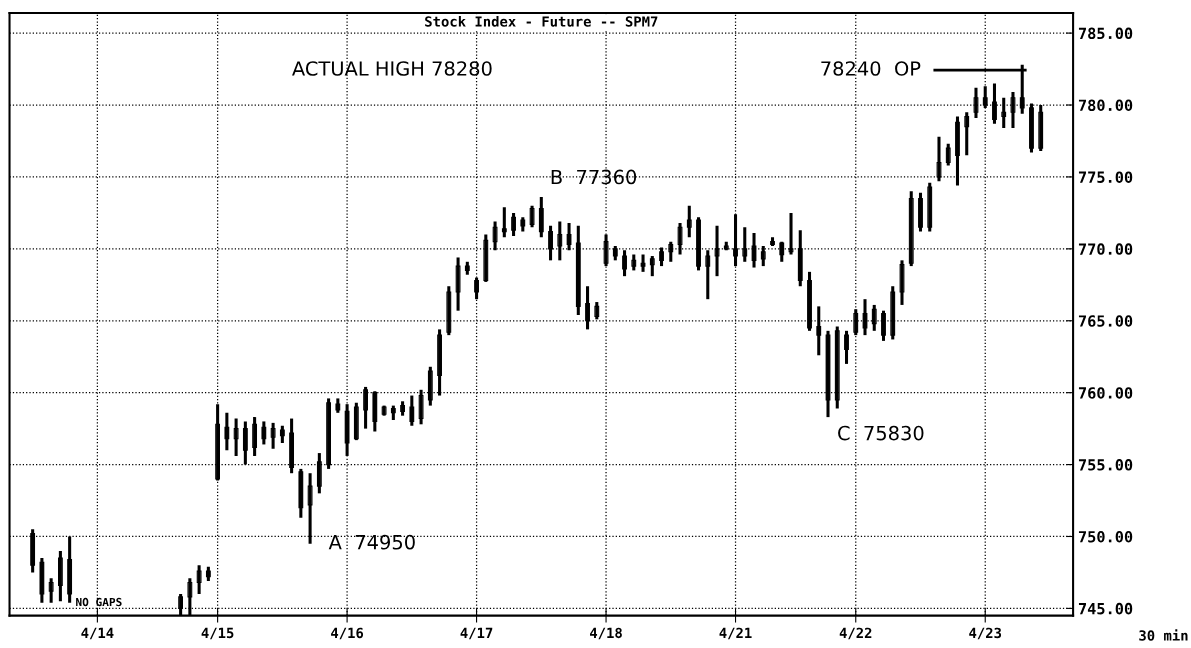 The image size is (1191, 648). Describe the element at coordinates (985, 633) in the screenshot. I see `x-tick-label: 4/23` at that location.